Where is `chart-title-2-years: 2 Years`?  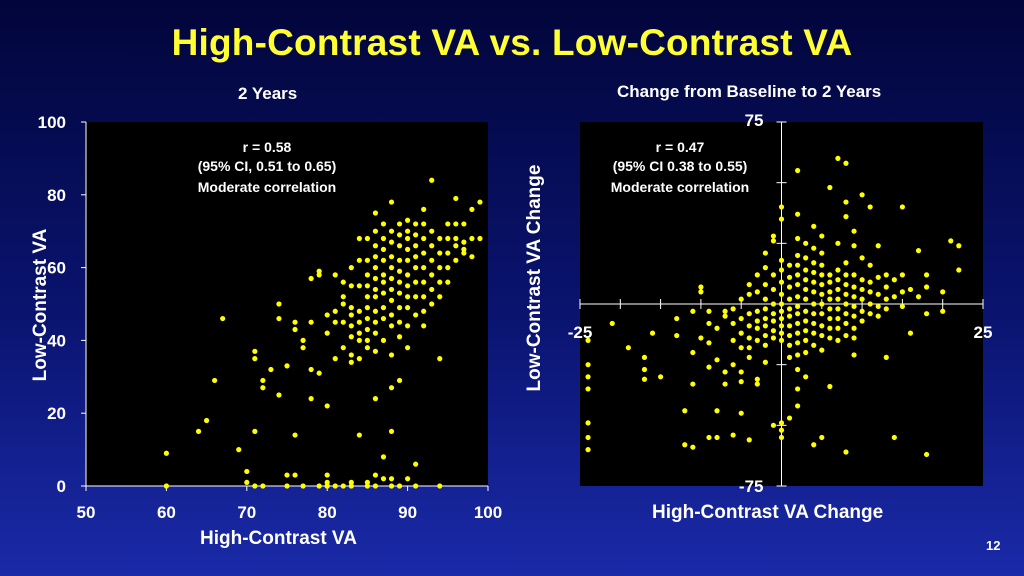 chart-title-2-years: 2 Years is located at coordinates (268, 93).